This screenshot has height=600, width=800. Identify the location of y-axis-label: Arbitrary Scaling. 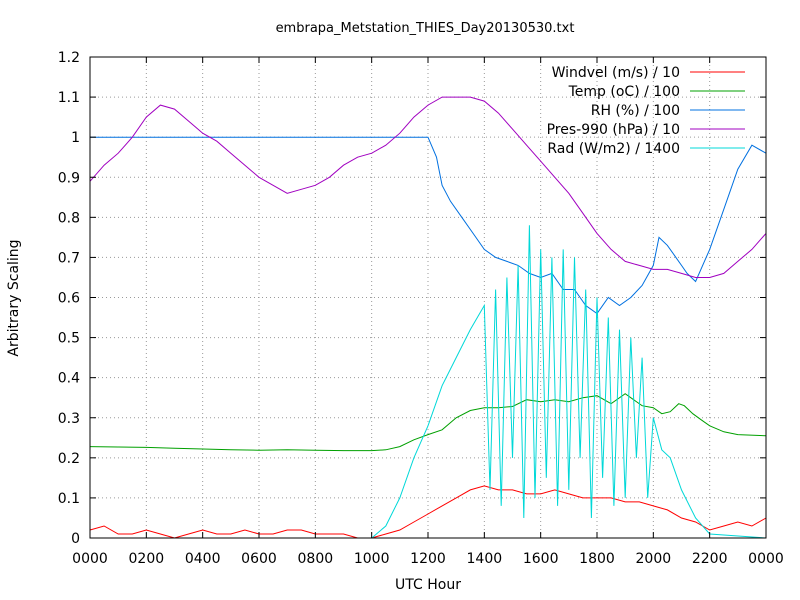
(14, 297).